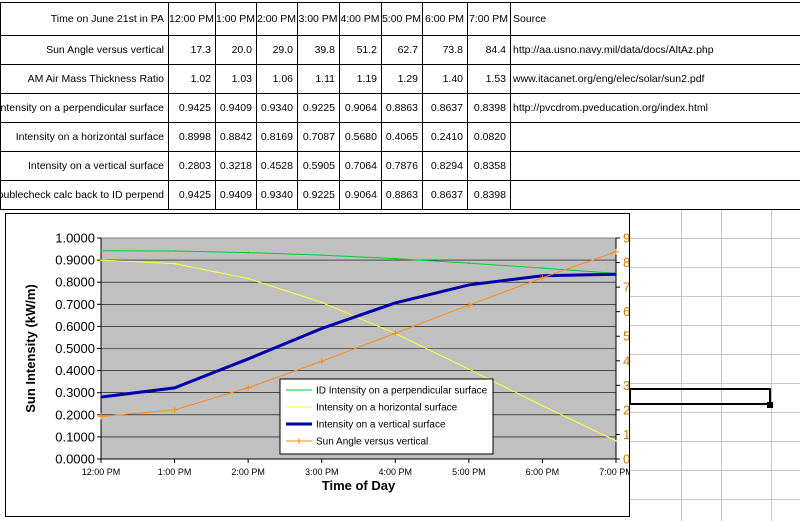  Describe the element at coordinates (318, 165) in the screenshot. I see `value-cell: 0.5905` at that location.